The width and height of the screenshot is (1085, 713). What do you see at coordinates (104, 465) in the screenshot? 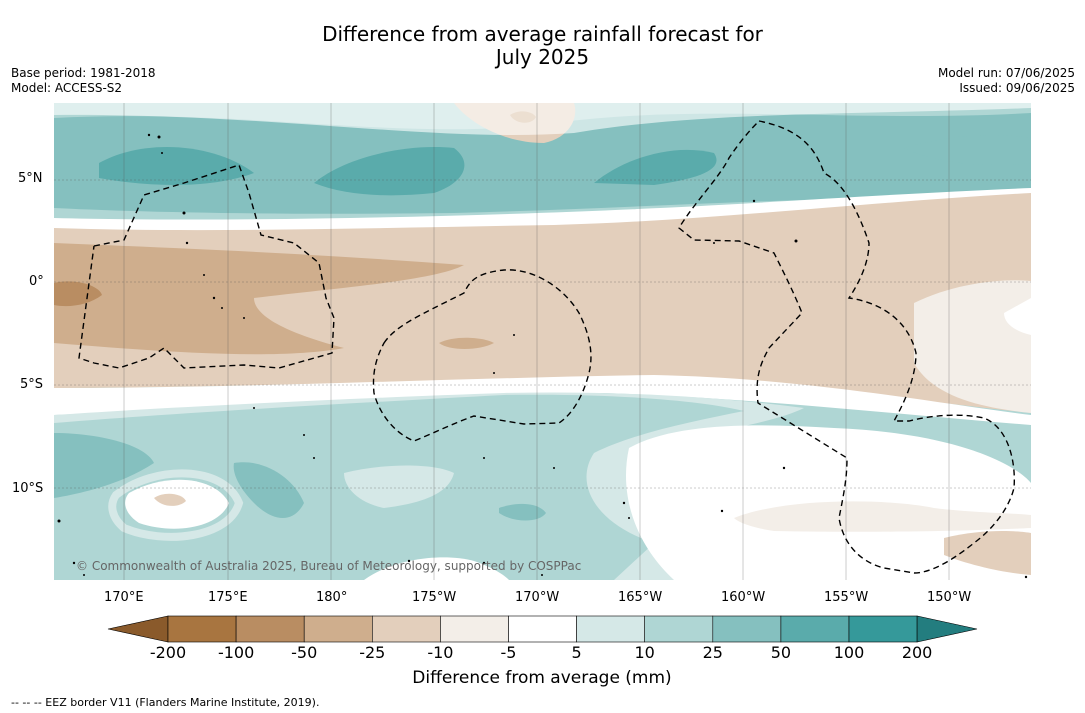
I see `south-west-wet` at bounding box center [104, 465].